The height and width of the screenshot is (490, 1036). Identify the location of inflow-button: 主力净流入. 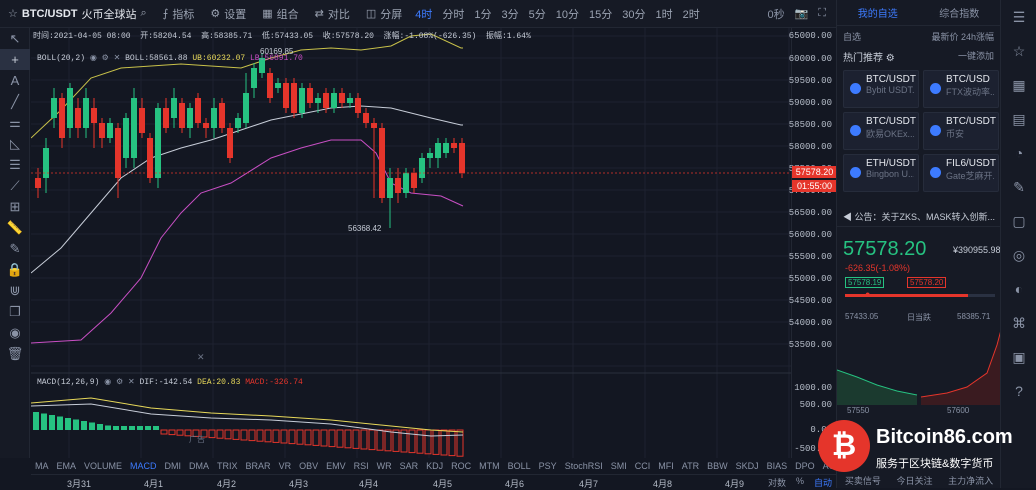
(971, 481).